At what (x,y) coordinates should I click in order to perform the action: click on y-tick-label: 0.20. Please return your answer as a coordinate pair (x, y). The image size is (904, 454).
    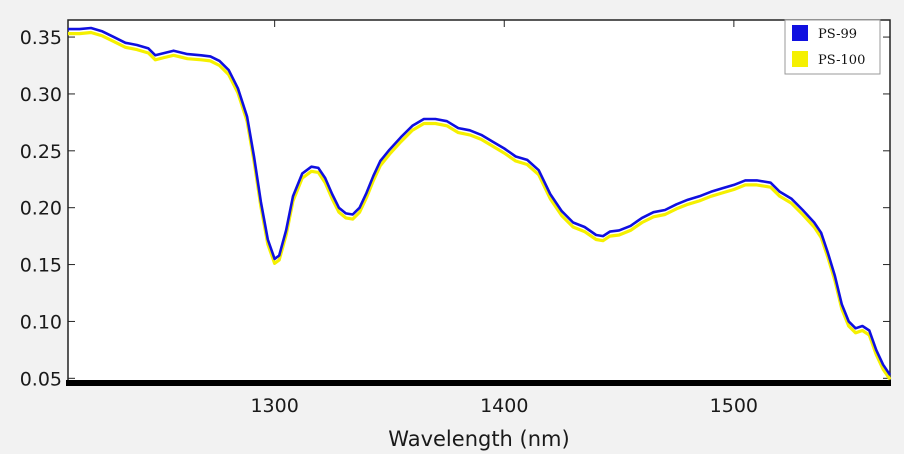
    Looking at the image, I should click on (41, 209).